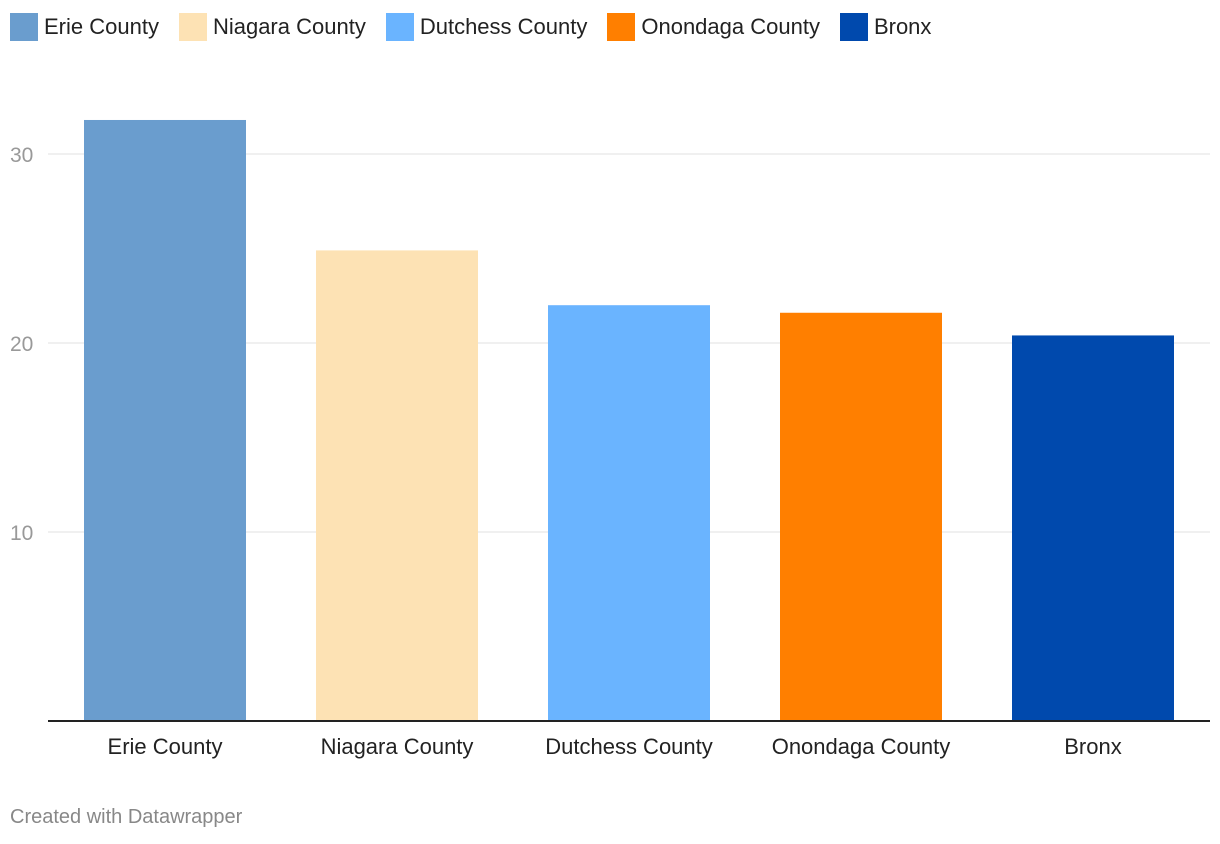 This screenshot has width=1220, height=844. Describe the element at coordinates (861, 516) in the screenshot. I see `bar-onondaga-county` at that location.